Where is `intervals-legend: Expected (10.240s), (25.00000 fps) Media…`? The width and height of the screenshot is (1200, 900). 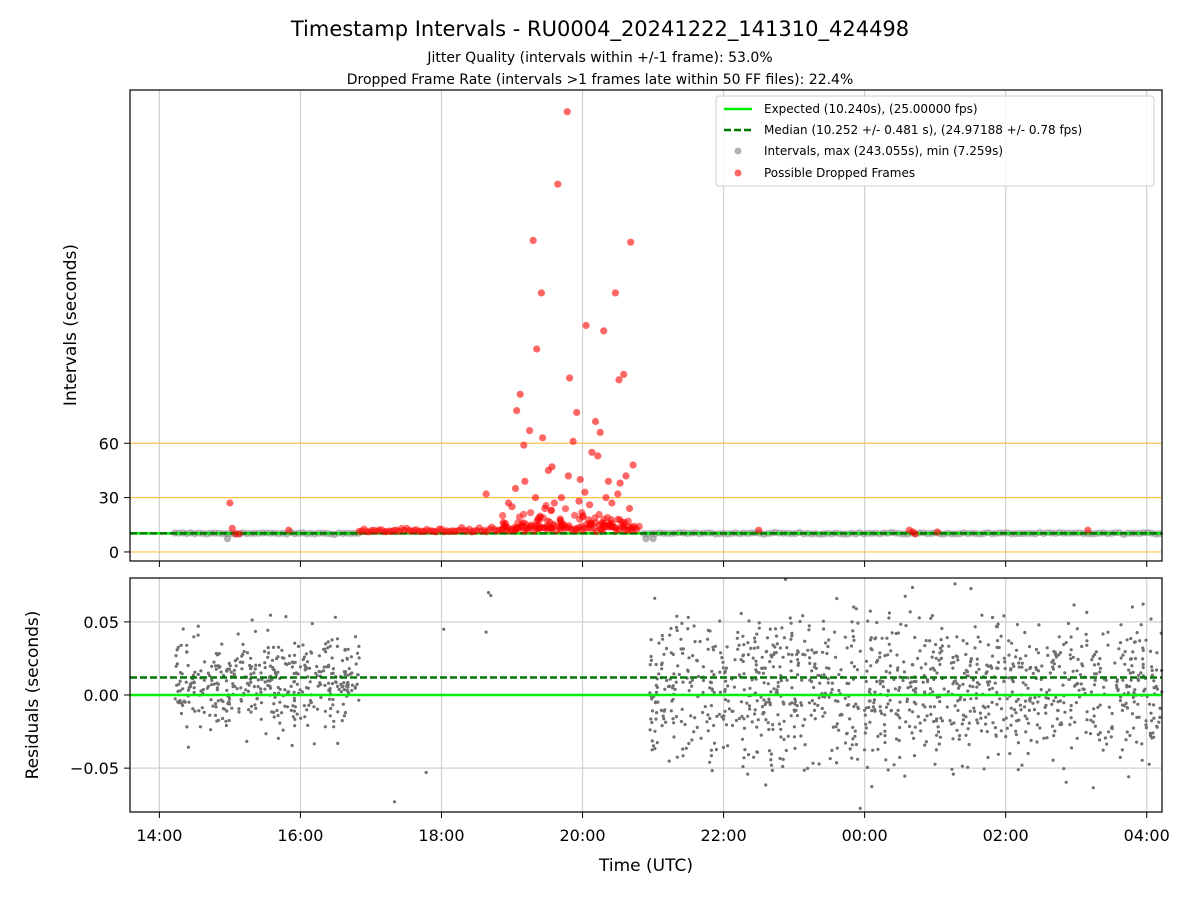 intervals-legend: Expected (10.240s), (25.00000 fps) Media… is located at coordinates (935, 141).